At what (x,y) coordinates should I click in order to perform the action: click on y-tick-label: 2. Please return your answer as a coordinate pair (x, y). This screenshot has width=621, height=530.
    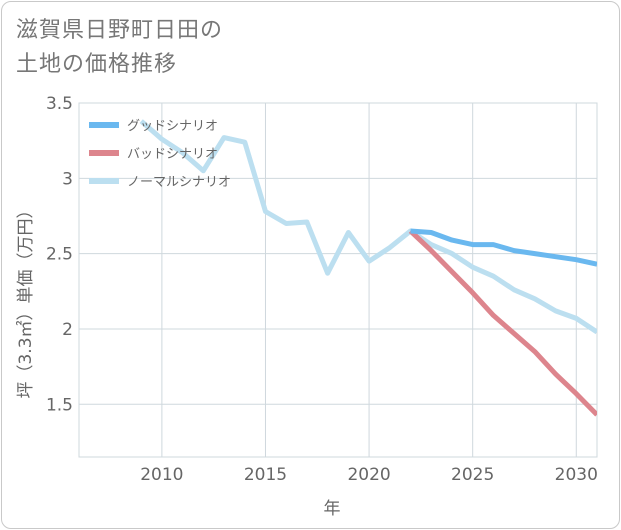
    Looking at the image, I should click on (67, 330).